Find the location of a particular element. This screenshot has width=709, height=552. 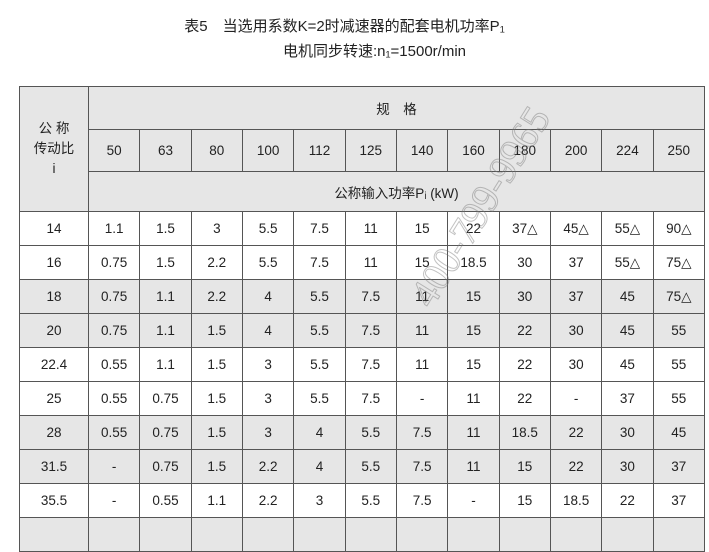

size-header: 63 is located at coordinates (165, 150).